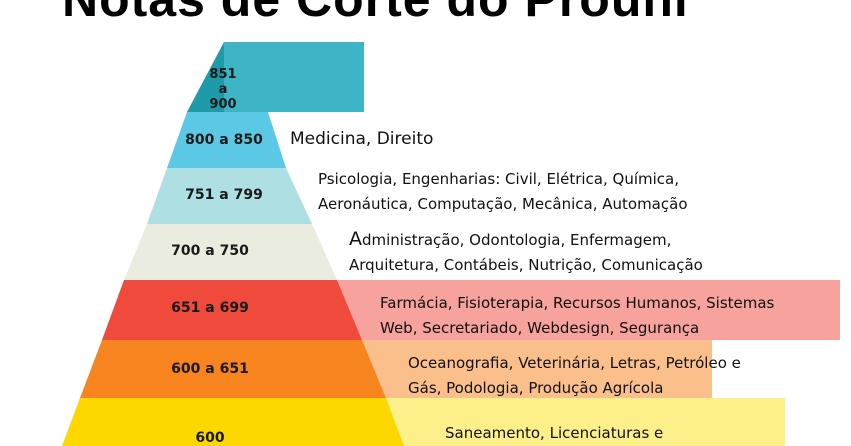 Image resolution: width=851 pixels, height=446 pixels. What do you see at coordinates (375, 14) in the screenshot?
I see `page-title: Notas de Corte do Prouni` at bounding box center [375, 14].